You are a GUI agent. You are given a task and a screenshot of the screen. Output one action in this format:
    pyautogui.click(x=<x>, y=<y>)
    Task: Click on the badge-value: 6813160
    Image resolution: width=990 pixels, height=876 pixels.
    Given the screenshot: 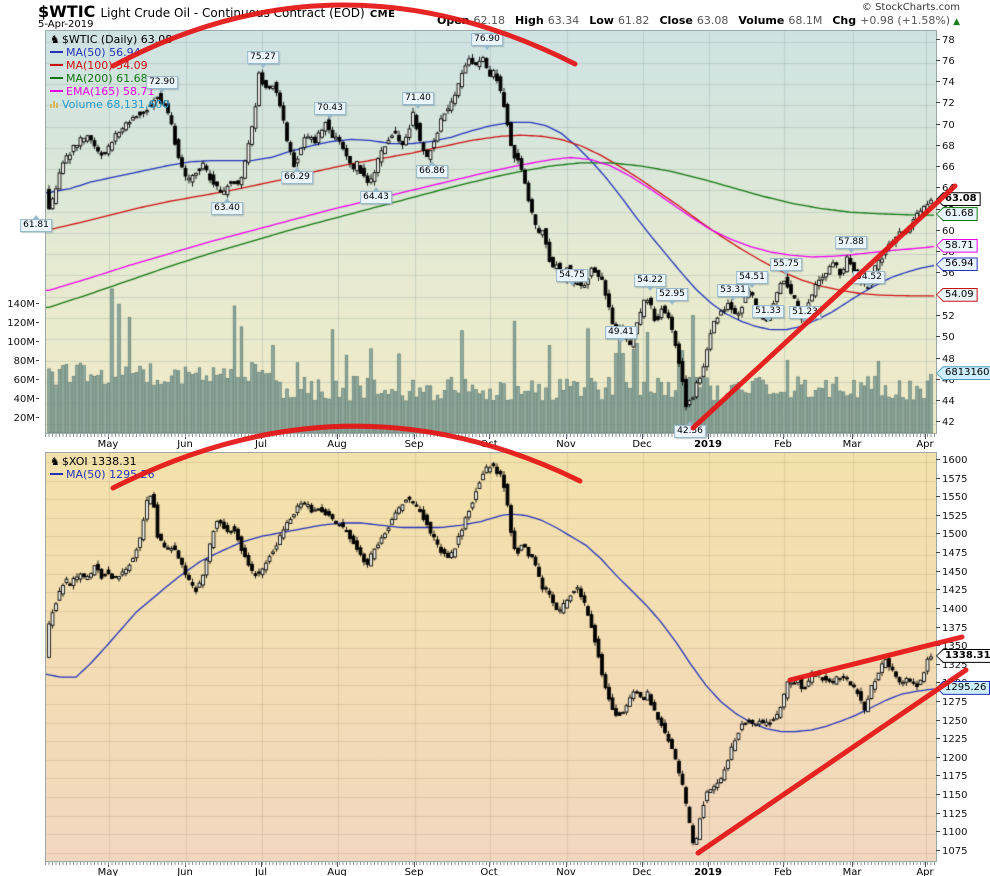 What is the action you would take?
    pyautogui.click(x=963, y=373)
    